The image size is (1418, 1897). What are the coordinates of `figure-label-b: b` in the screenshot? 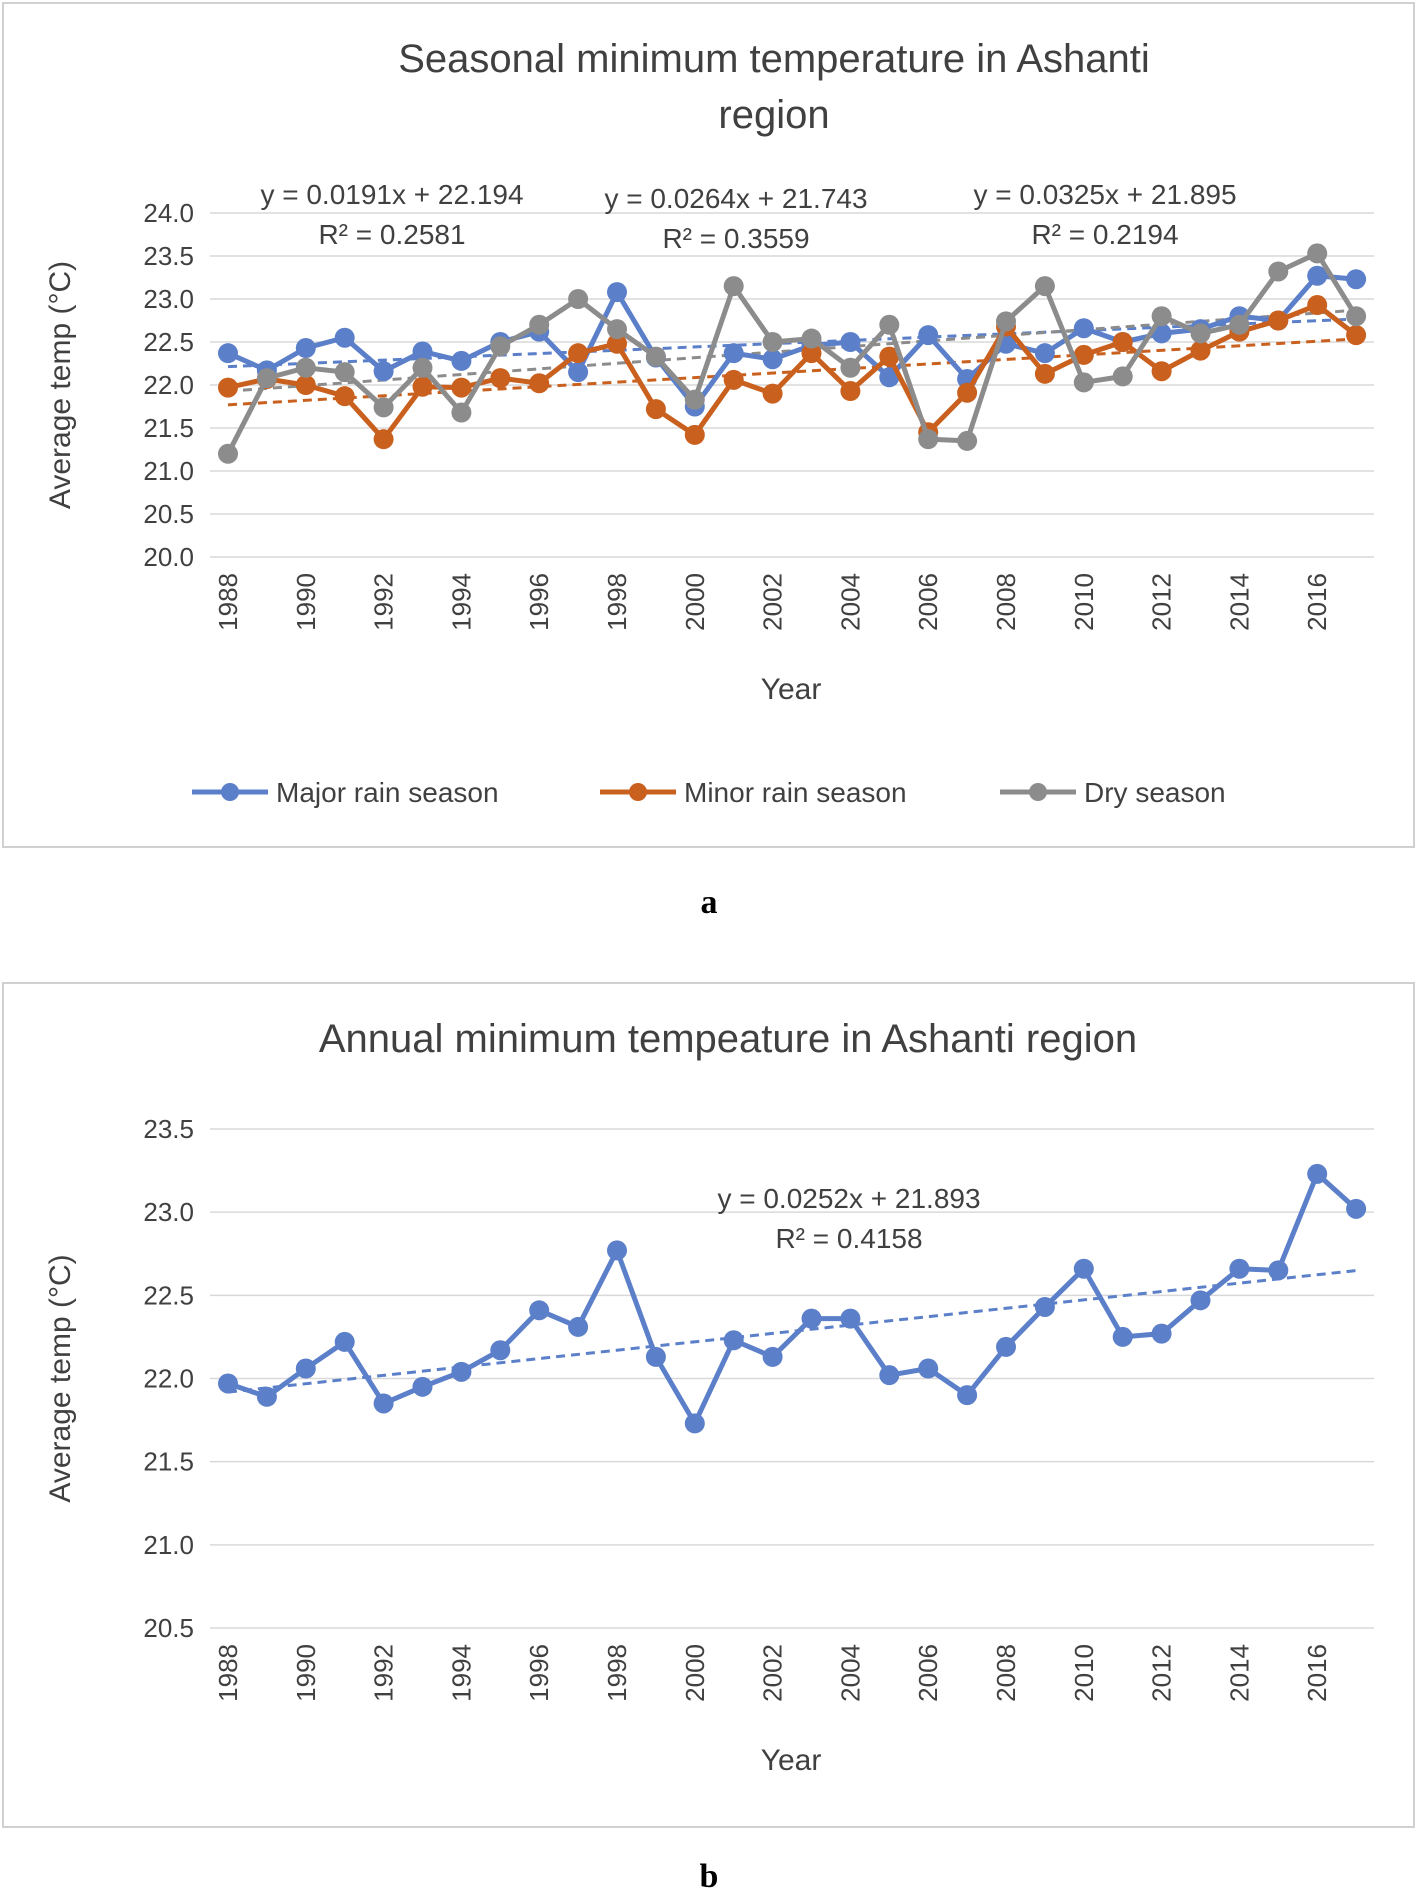 It's located at (709, 1876).